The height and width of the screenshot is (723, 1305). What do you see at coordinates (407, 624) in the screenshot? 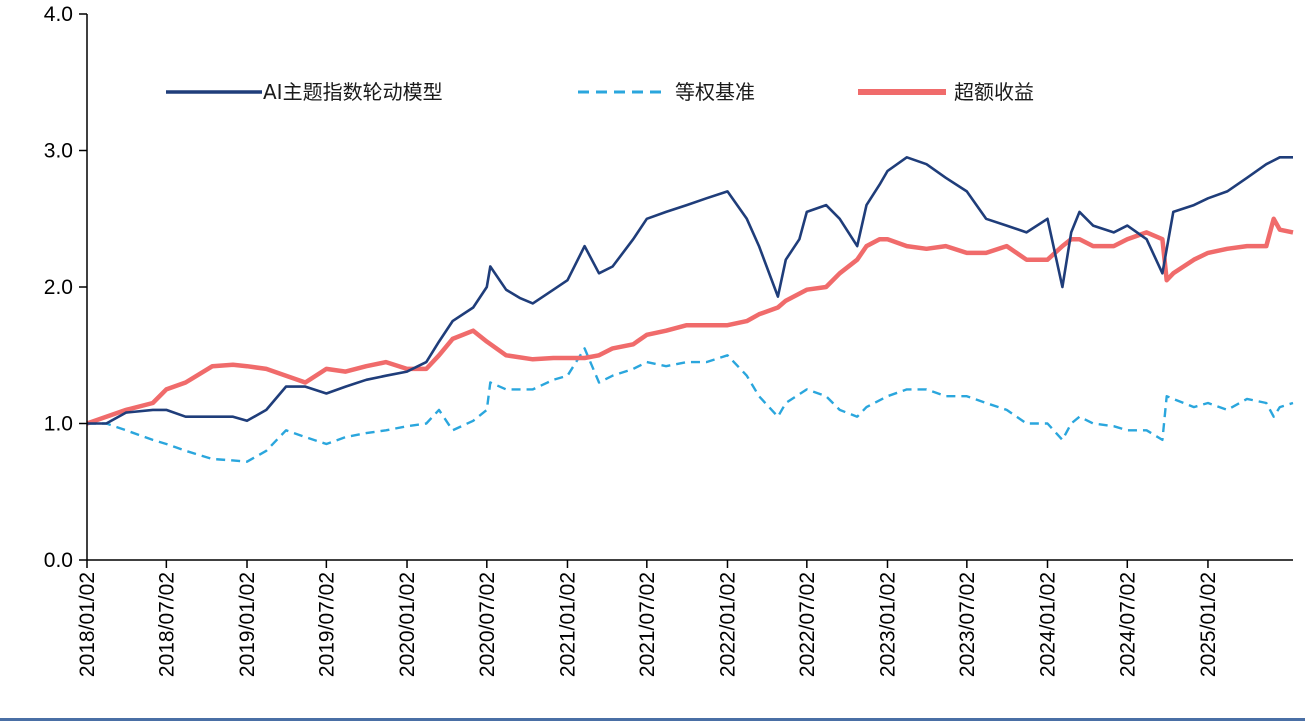
I see `x-tick-label: 2020/01/02` at bounding box center [407, 624].